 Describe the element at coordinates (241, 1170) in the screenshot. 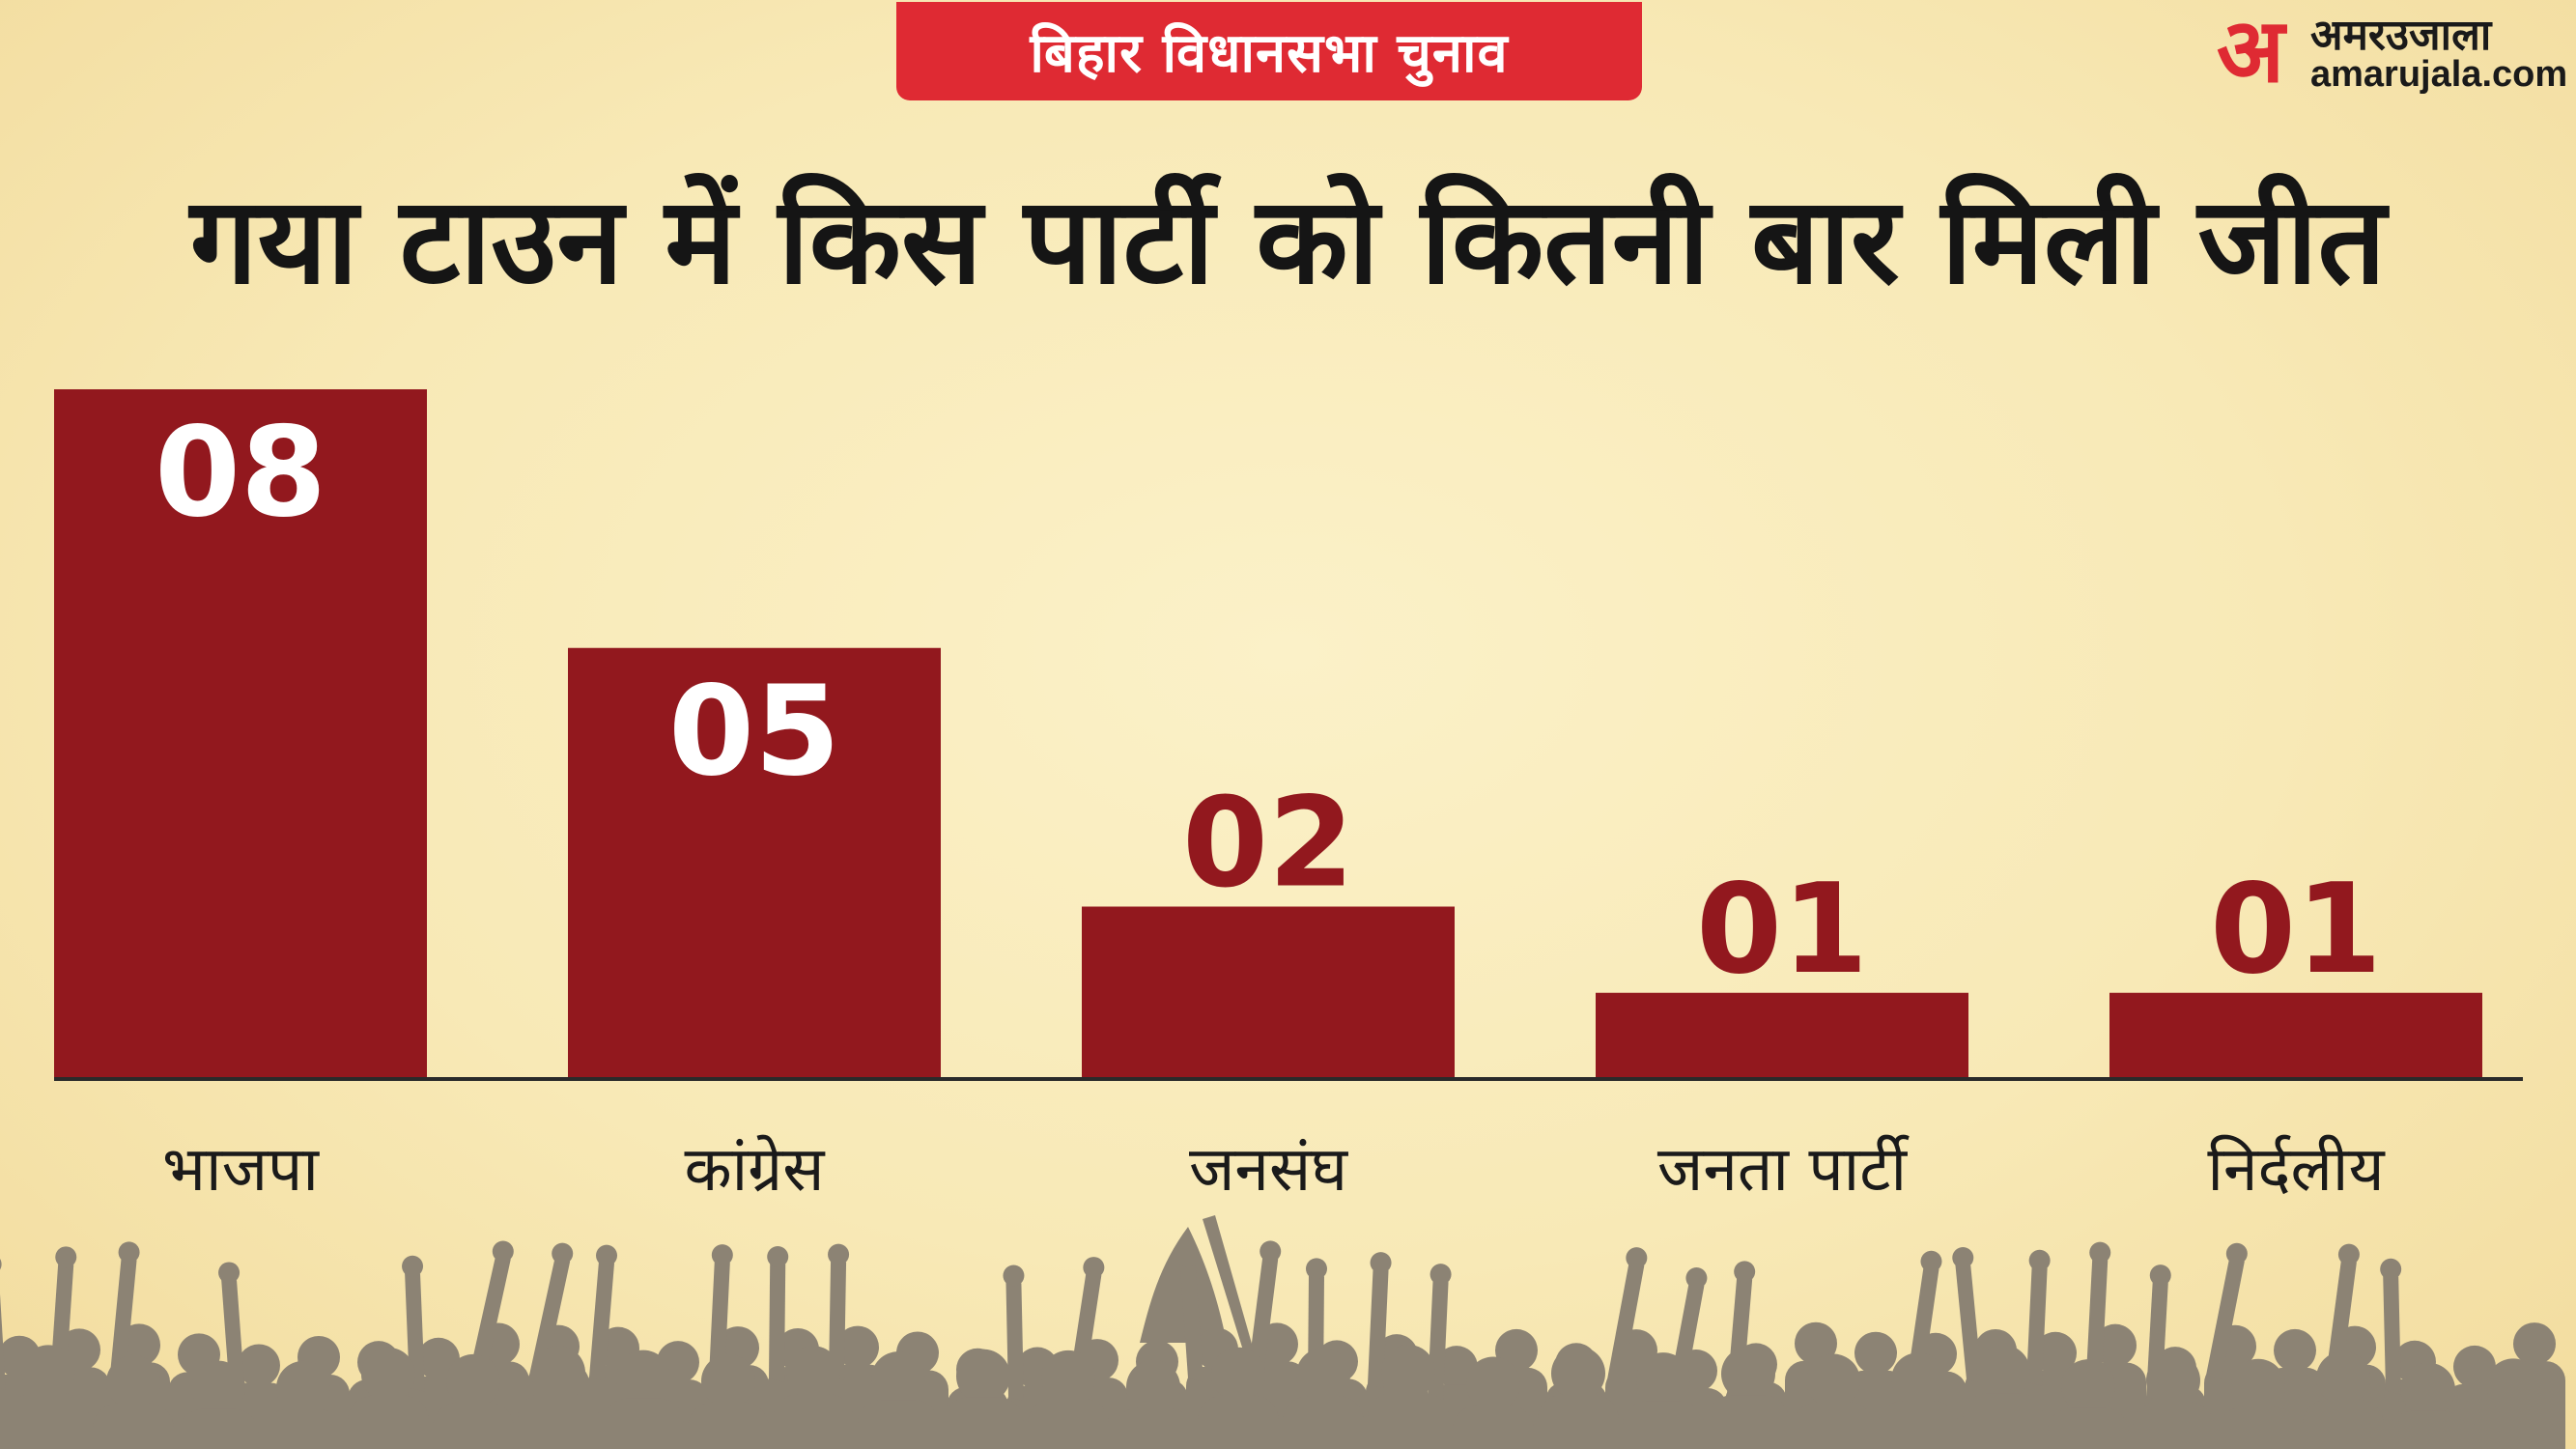

I see `category-label-1: भाजपा` at that location.